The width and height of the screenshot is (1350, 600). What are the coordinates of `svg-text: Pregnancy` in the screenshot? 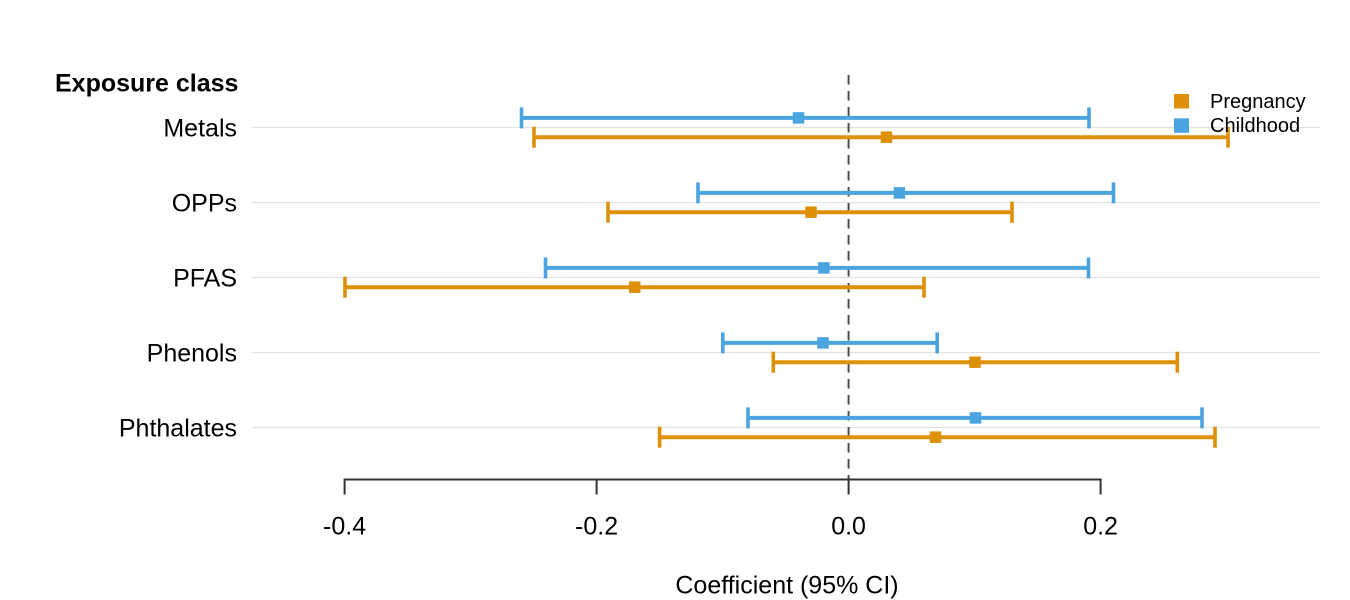 It's located at (1258, 102).